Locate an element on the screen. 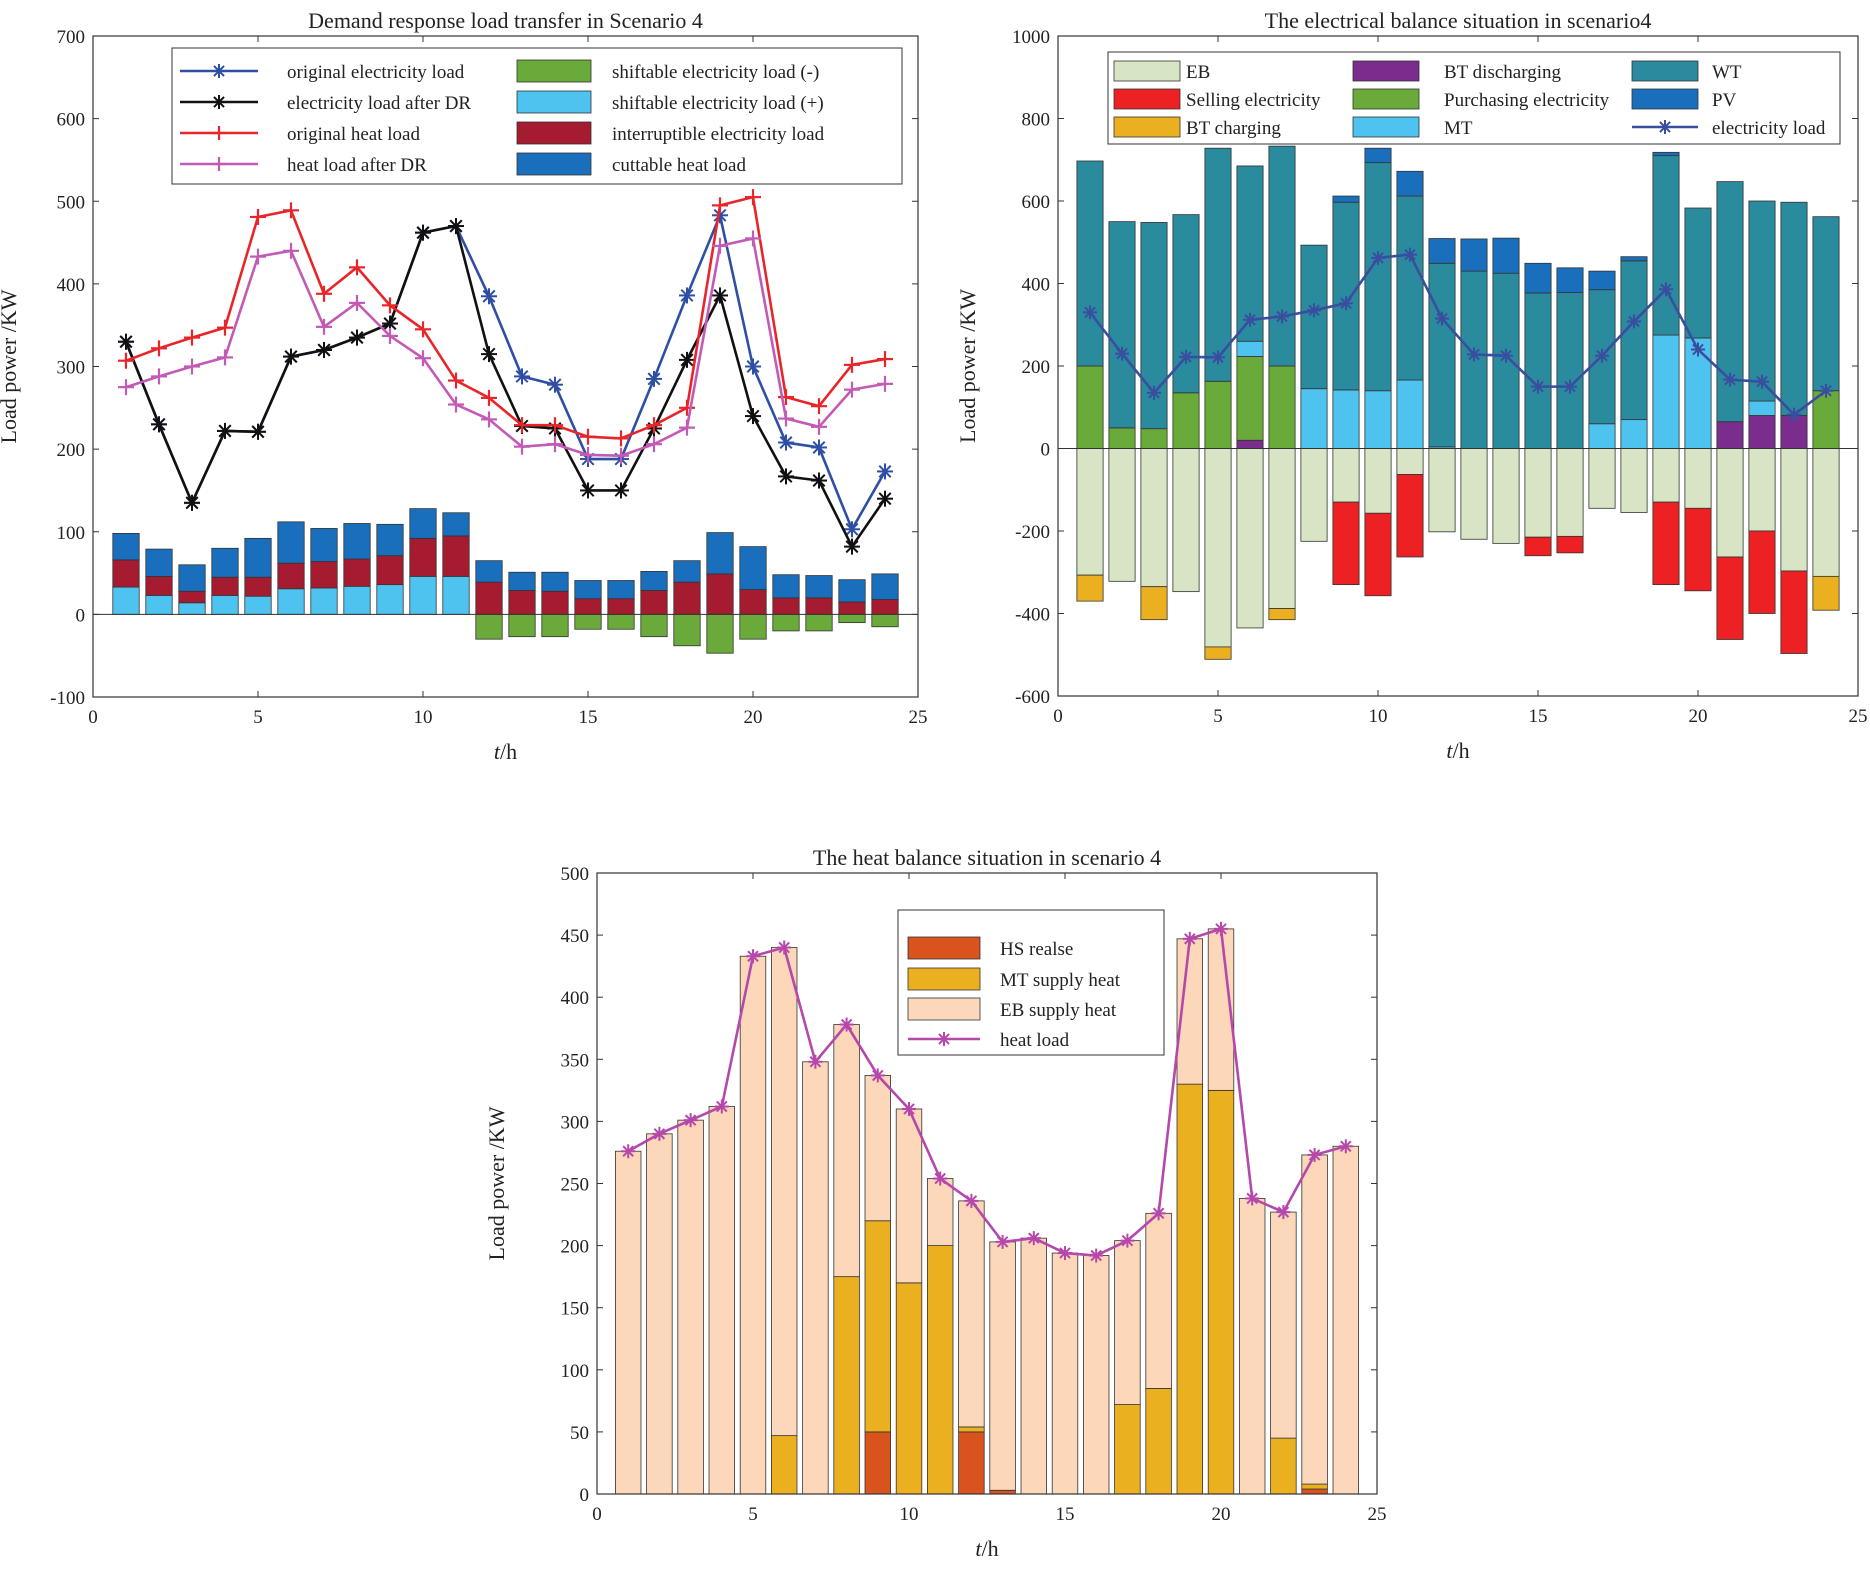 This screenshot has width=1870, height=1572. x-axis-label: t/h is located at coordinates (505, 751).